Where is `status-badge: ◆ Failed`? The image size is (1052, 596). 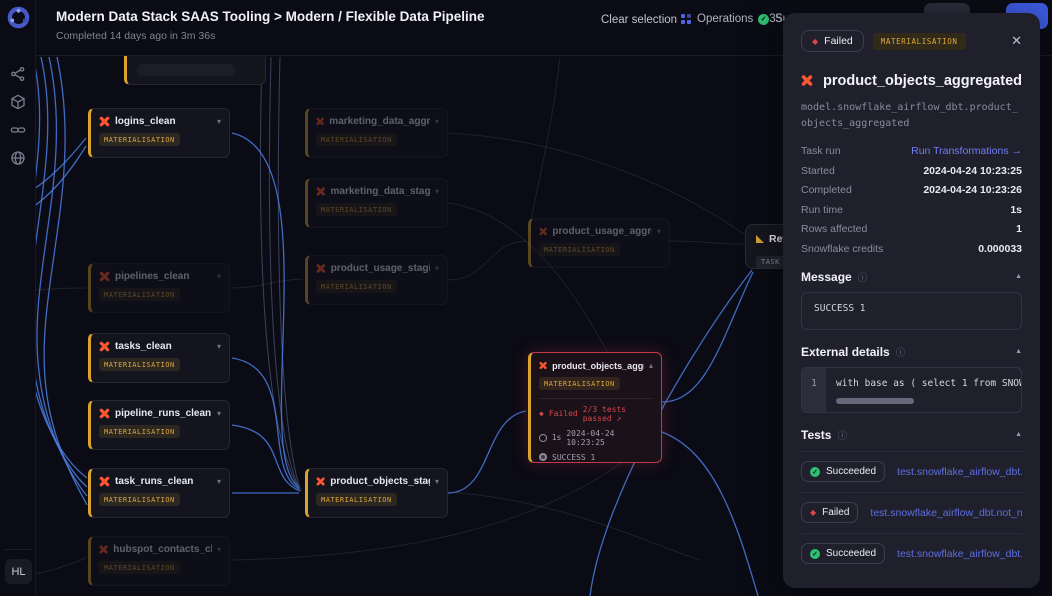
status-badge: ◆ Failed is located at coordinates (832, 41).